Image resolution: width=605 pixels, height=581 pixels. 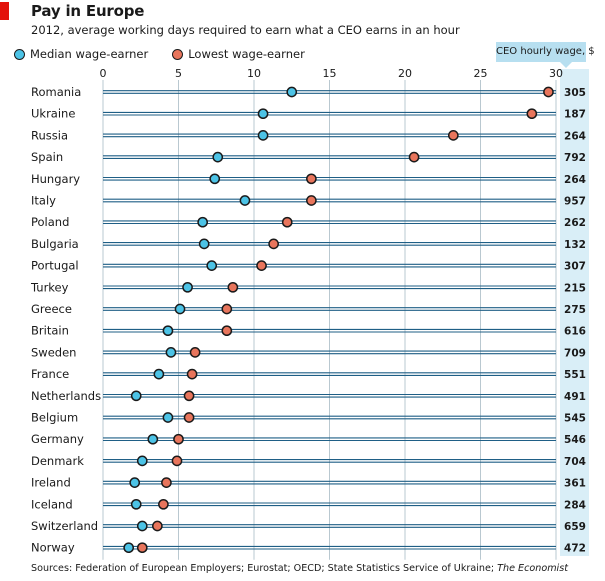 I want to click on x-tick-label: 0, so click(x=103, y=73).